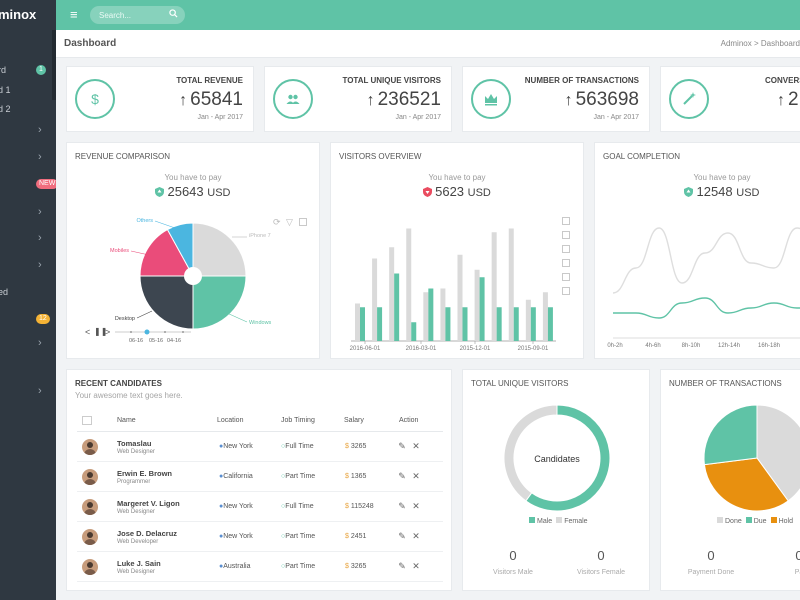 Image resolution: width=800 pixels, height=600 pixels. I want to click on pie-label: iPhone 7, so click(260, 236).